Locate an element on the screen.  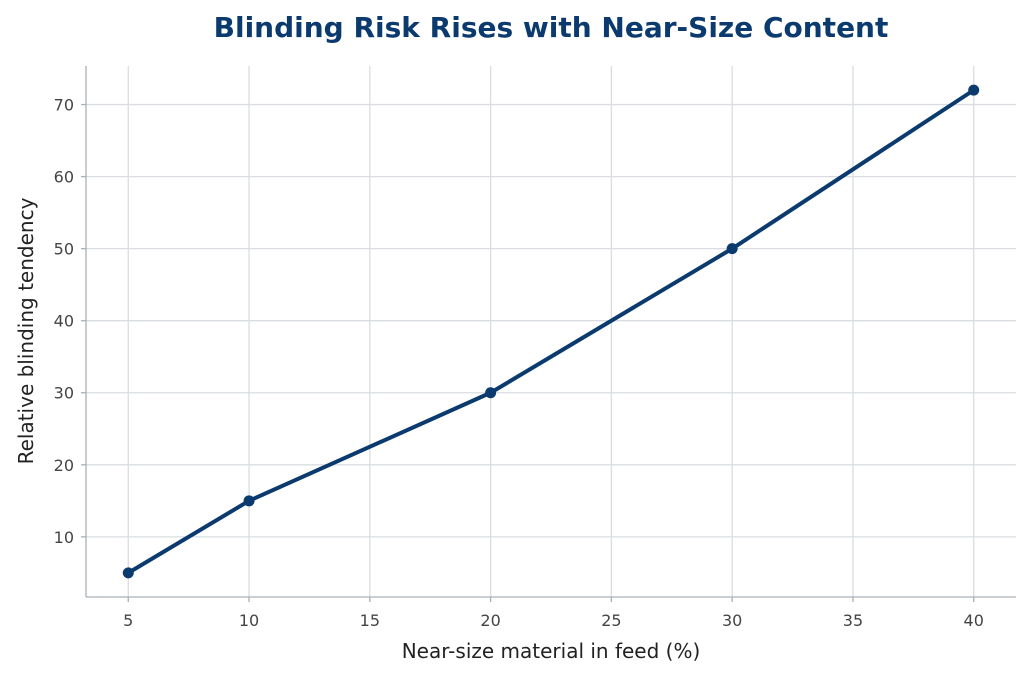
x-tick-label-3: 20 is located at coordinates (490, 620).